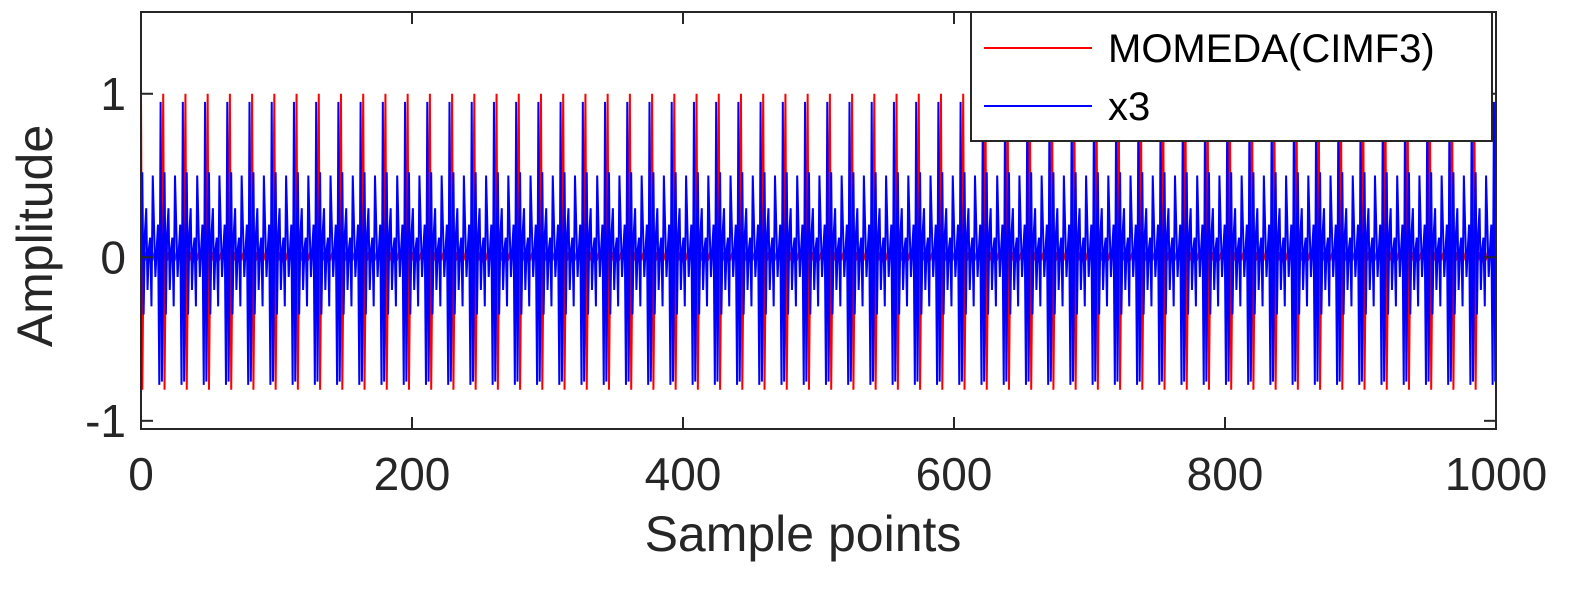 The width and height of the screenshot is (1592, 593). Describe the element at coordinates (1225, 474) in the screenshot. I see `x-tick-label: 800` at that location.